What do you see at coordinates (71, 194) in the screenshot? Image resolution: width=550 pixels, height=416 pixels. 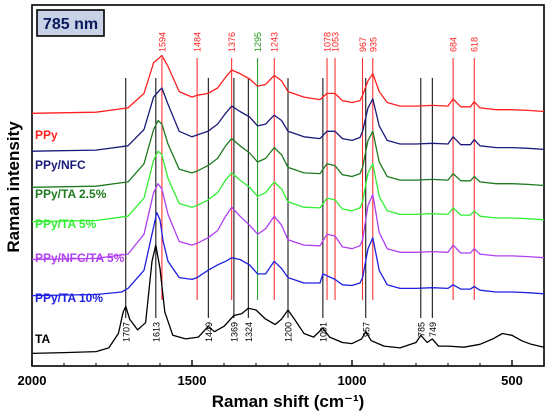 I see `series-label-ppy-ta-2-5: PPy/TA 2.5%` at bounding box center [71, 194].